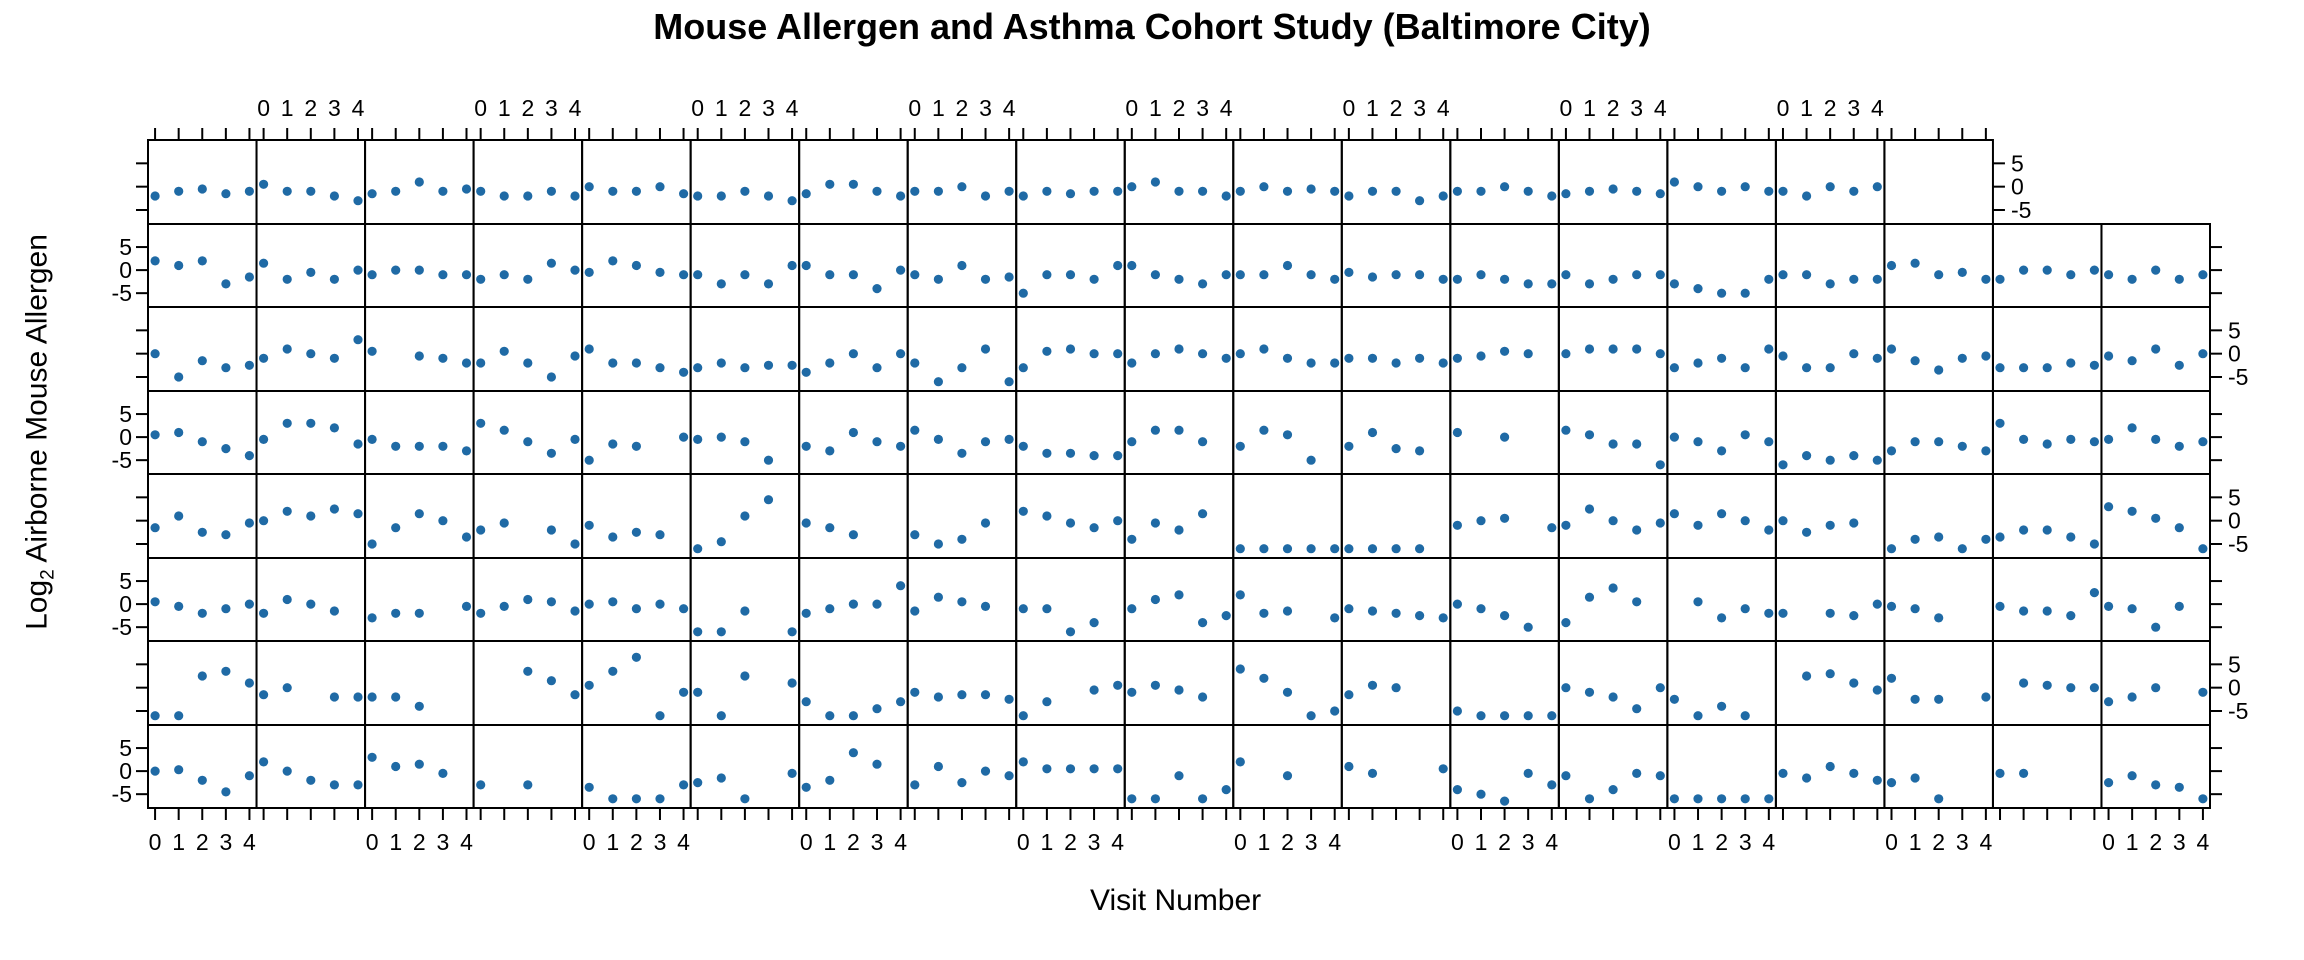 The height and width of the screenshot is (960, 2304). I want to click on x-tick-label-top: 4, so click(358, 108).